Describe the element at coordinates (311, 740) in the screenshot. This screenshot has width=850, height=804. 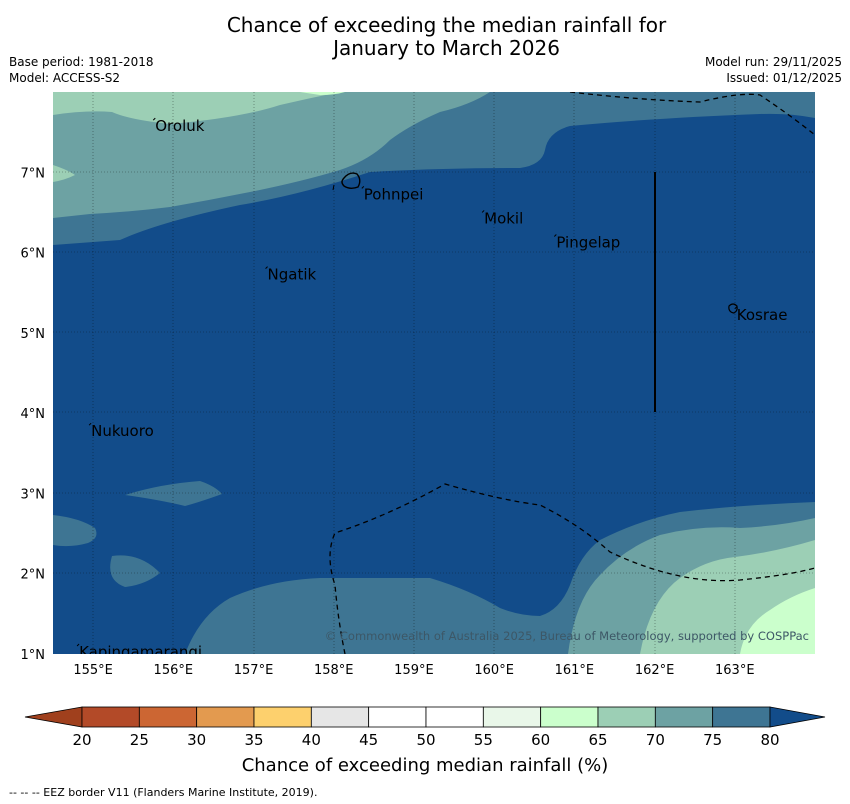
I see `colorbar-tick-label: 40` at that location.